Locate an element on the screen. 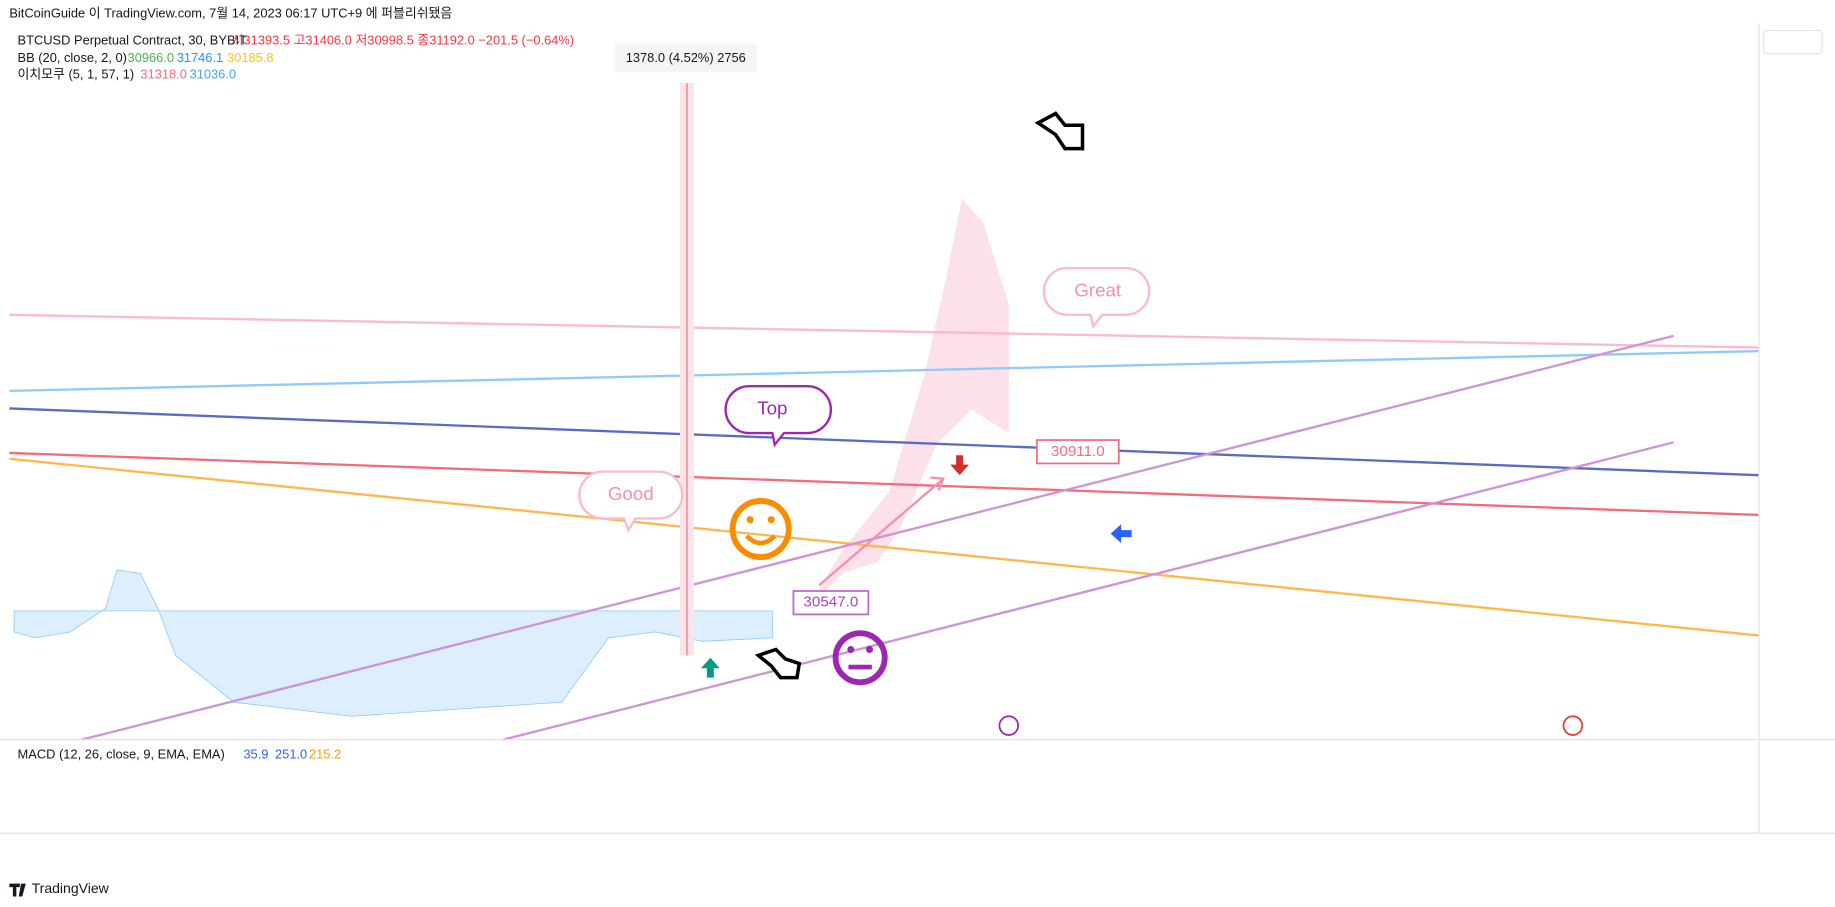 Image resolution: width=1835 pixels, height=907 pixels. ichimoku-cloud-pink is located at coordinates (908, 403).